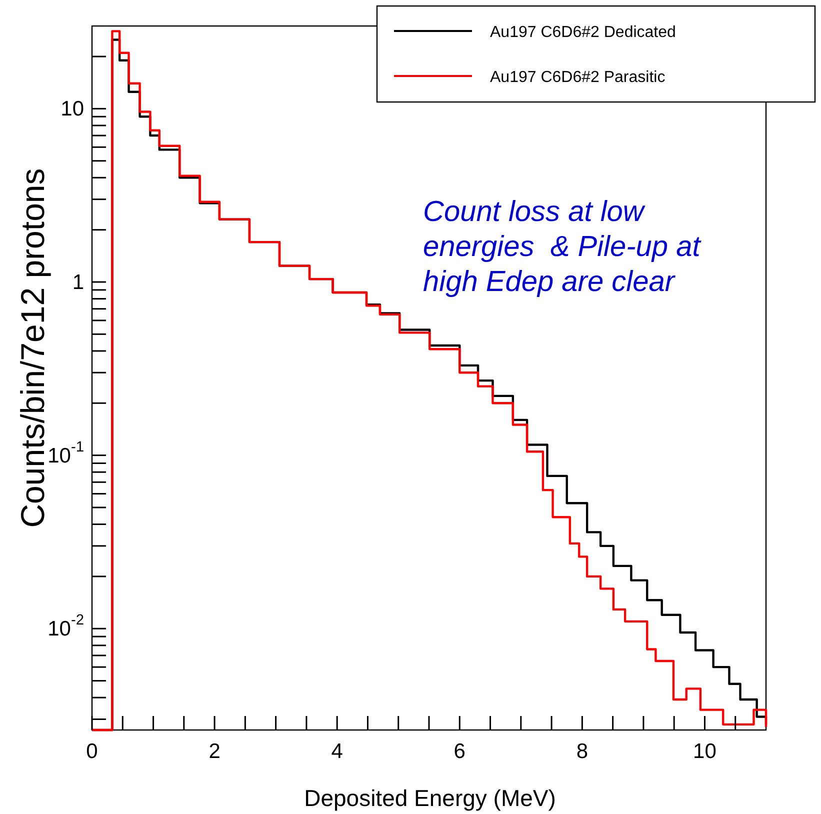 This screenshot has height=814, width=821. Describe the element at coordinates (583, 32) in the screenshot. I see `legend-label: Au197 C6D6#2 Dedicated` at that location.